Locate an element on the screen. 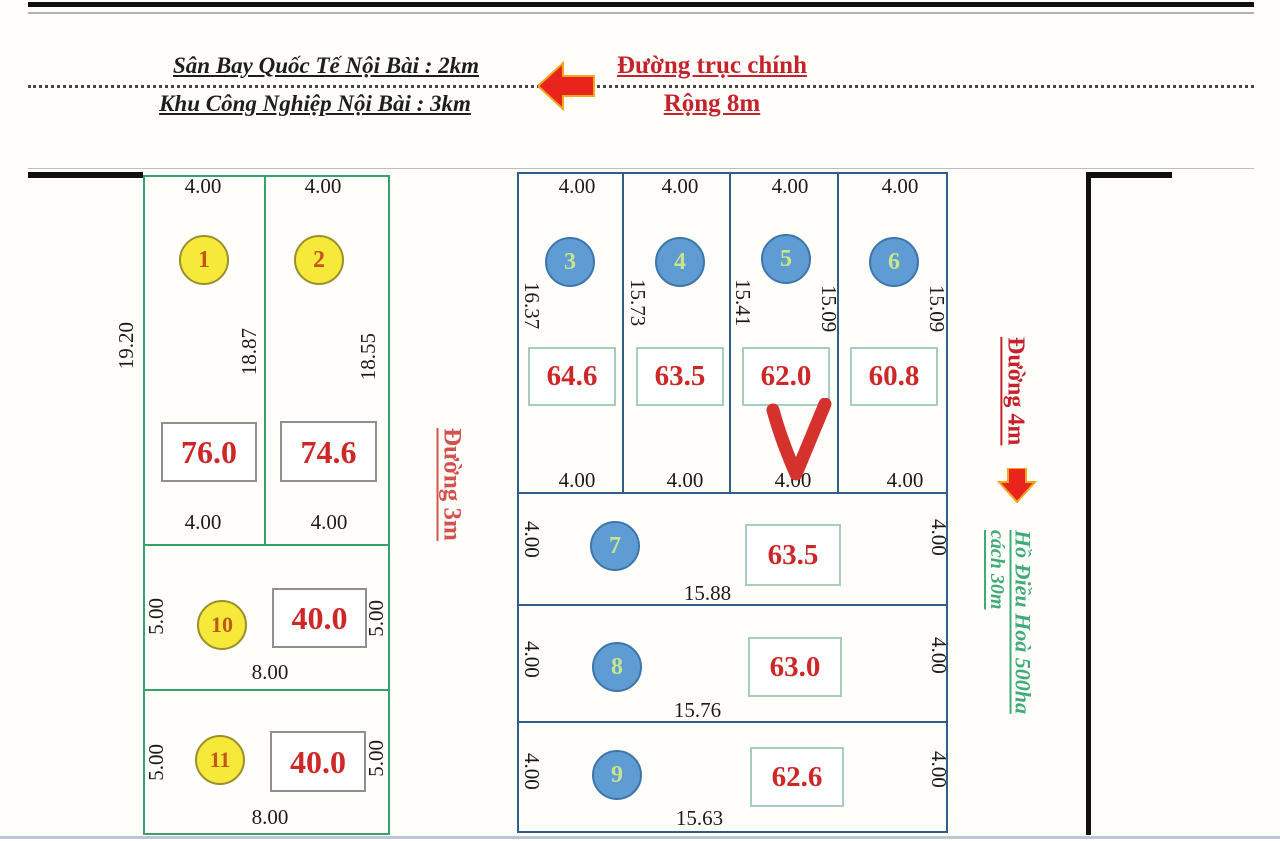 The width and height of the screenshot is (1280, 841). plot7-number-badge: 7 is located at coordinates (615, 546).